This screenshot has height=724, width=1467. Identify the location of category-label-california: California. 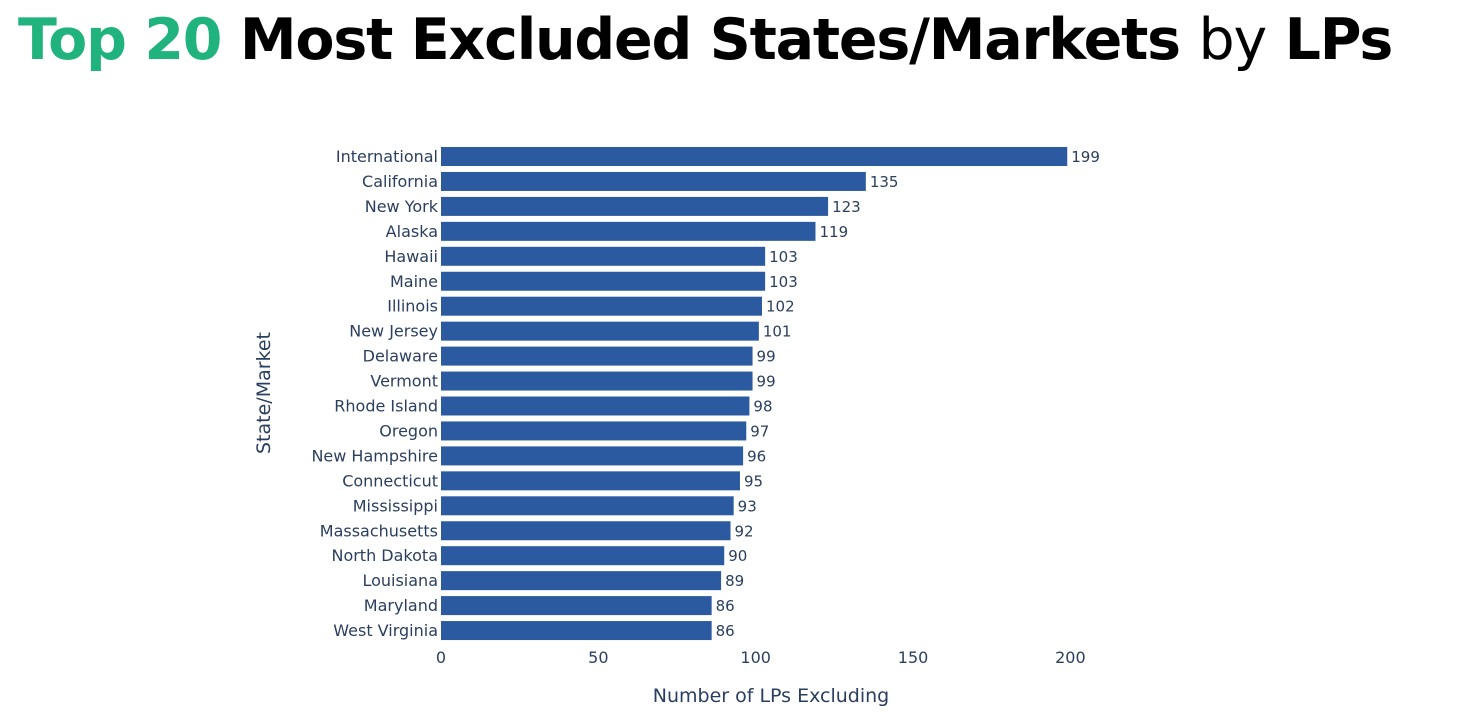
(400, 181).